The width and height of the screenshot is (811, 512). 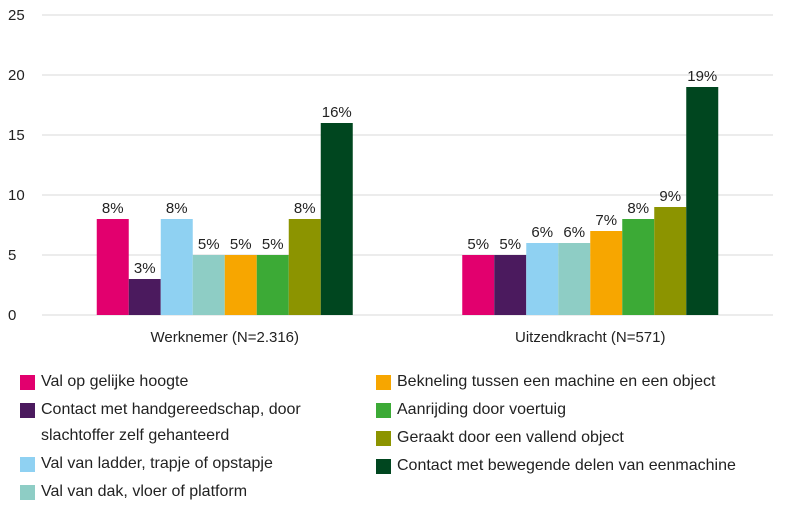 I want to click on x-tick-label: Uitzendkracht (N=571), so click(x=590, y=337).